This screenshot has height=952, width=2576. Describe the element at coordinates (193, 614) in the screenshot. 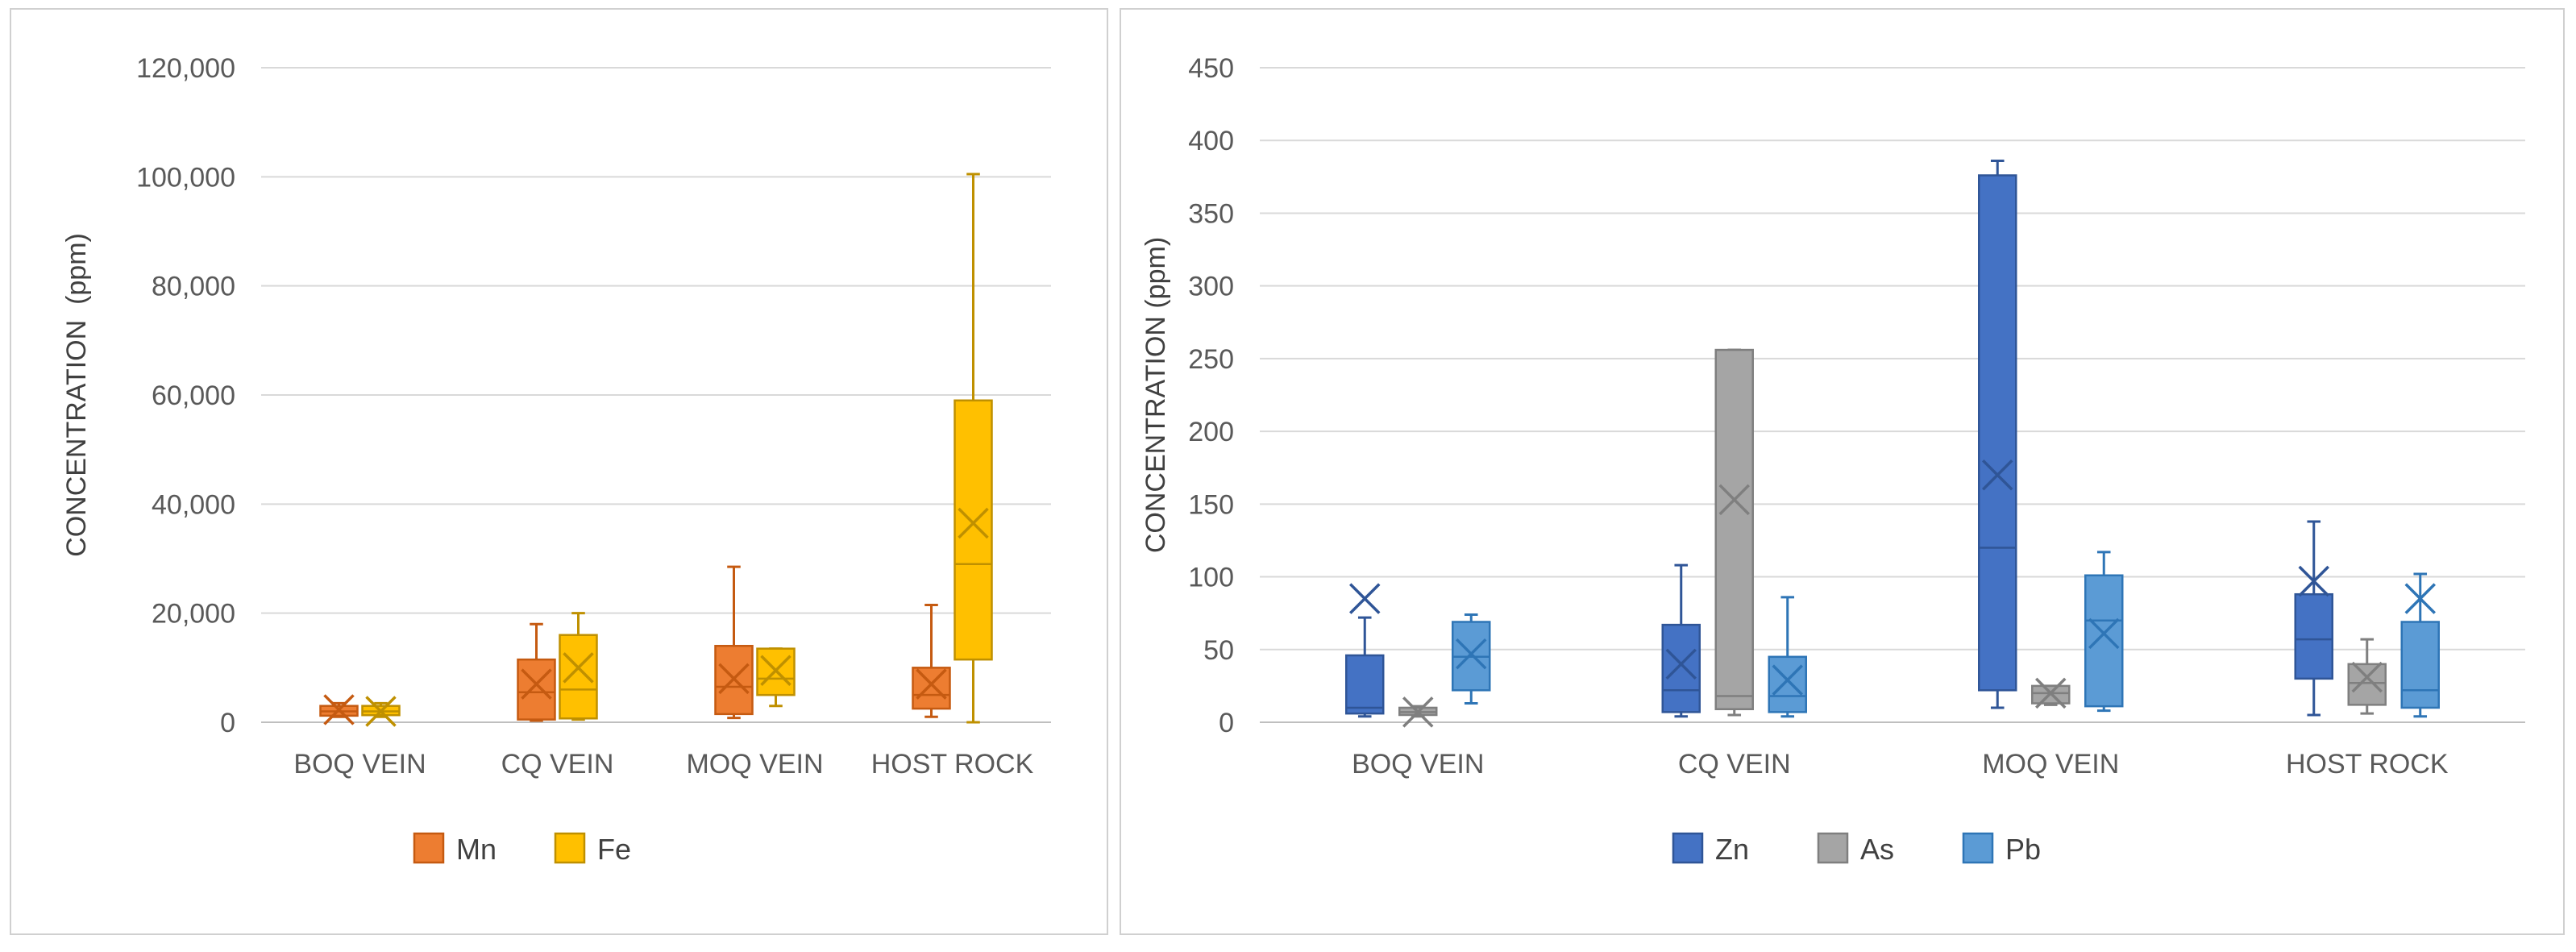

I see `y-tick-label: 20,000` at that location.